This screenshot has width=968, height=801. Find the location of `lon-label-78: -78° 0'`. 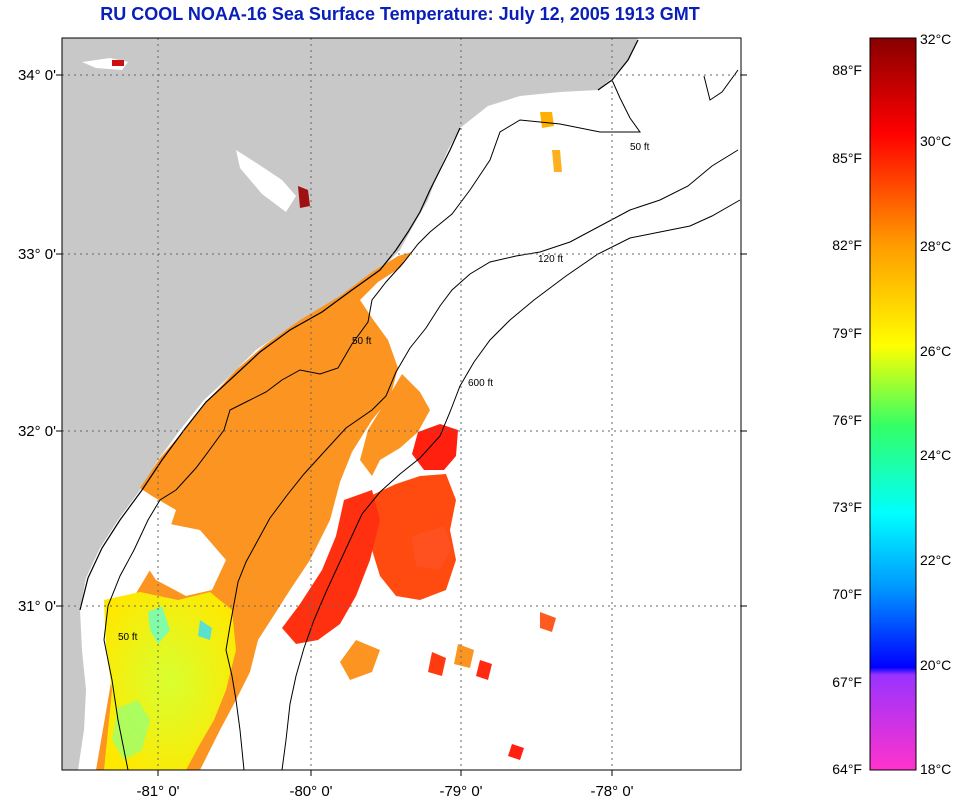

lon-label-78: -78° 0' is located at coordinates (611, 791).